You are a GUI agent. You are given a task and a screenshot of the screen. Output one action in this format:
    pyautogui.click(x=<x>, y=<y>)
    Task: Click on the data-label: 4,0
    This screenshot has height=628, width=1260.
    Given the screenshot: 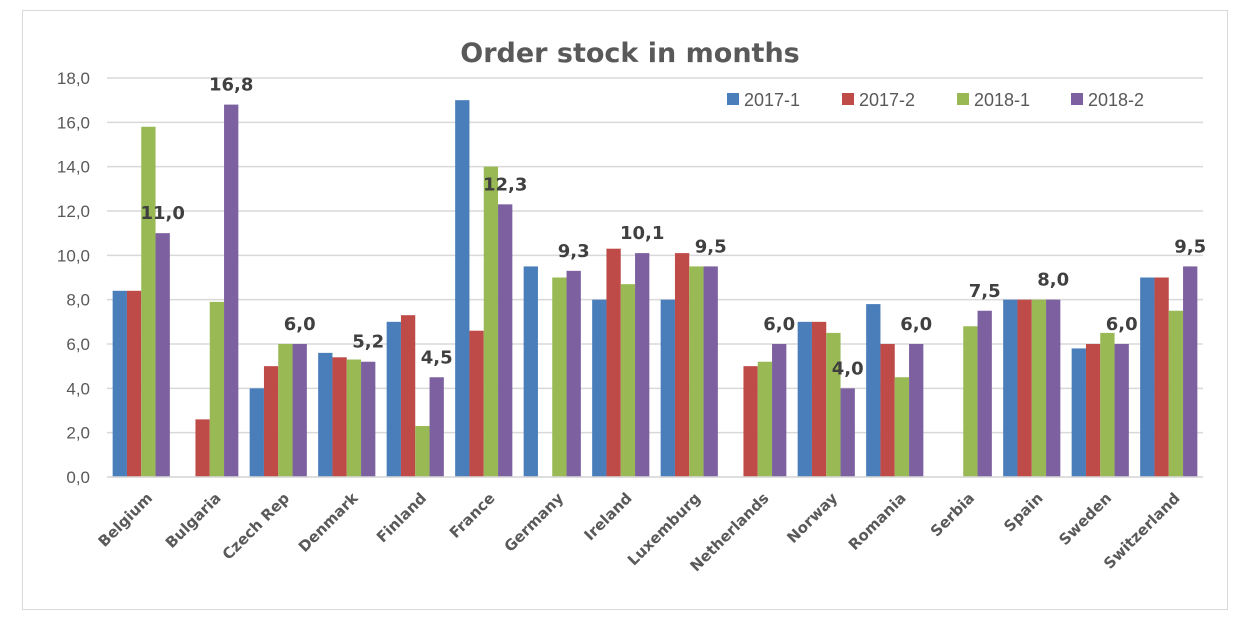 What is the action you would take?
    pyautogui.click(x=848, y=368)
    